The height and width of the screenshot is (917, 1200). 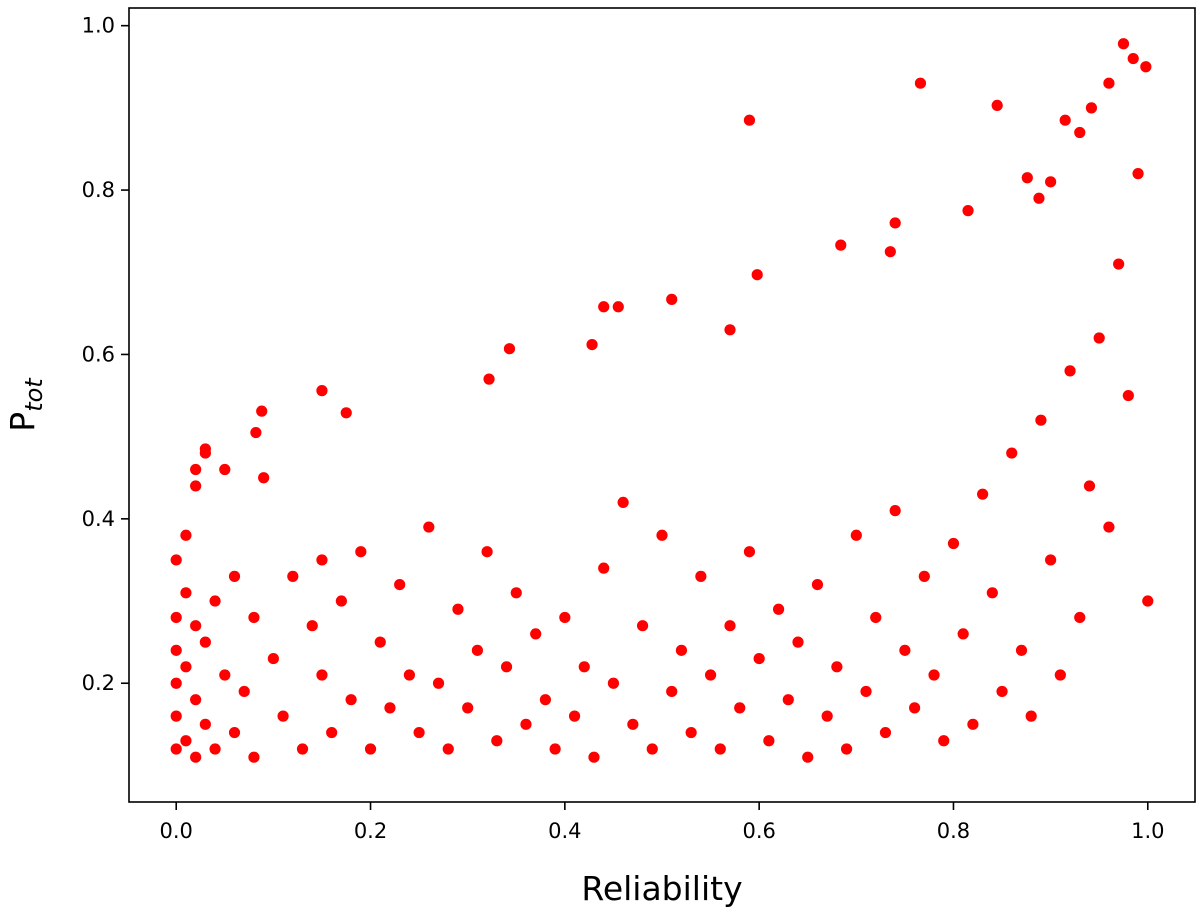 I want to click on y-axis-label: Ptot, so click(x=25, y=404).